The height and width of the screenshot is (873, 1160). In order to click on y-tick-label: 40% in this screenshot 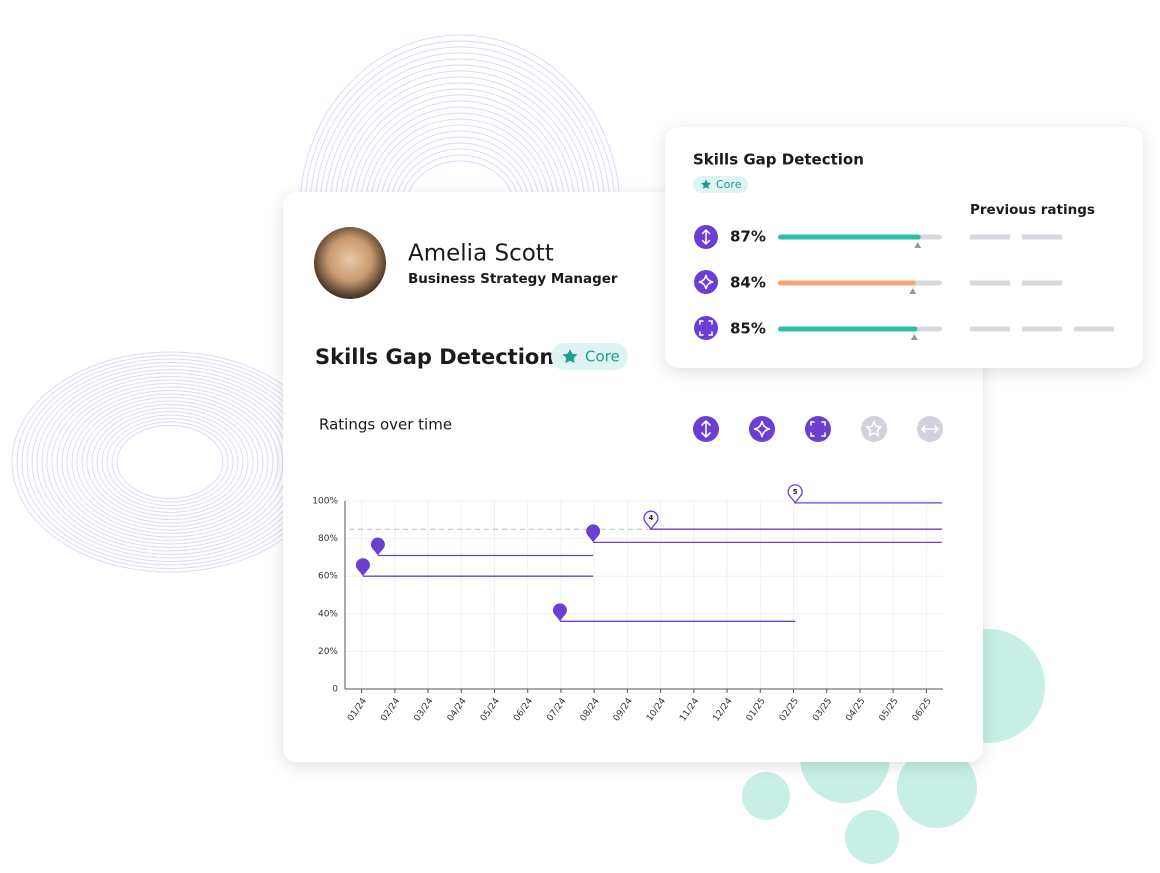, I will do `click(328, 614)`.